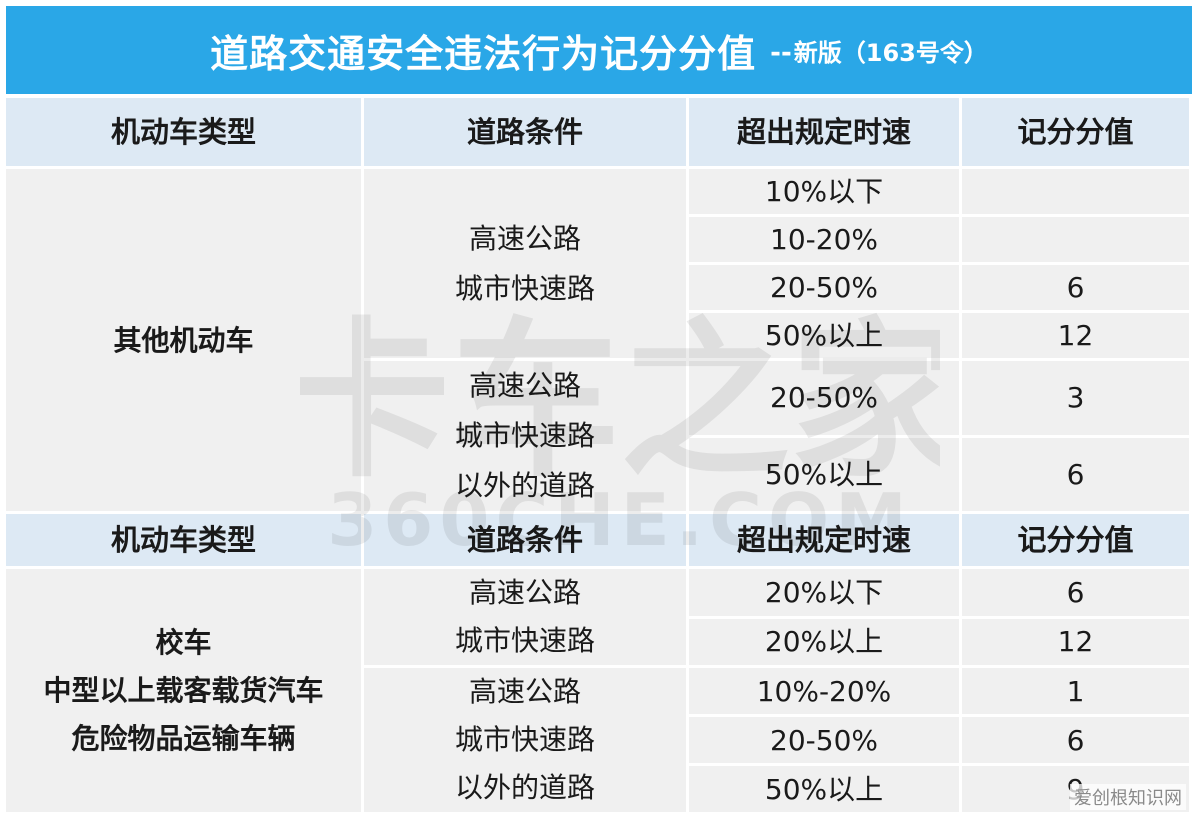  What do you see at coordinates (824, 691) in the screenshot?
I see `speed-cell: 10%-20%` at bounding box center [824, 691].